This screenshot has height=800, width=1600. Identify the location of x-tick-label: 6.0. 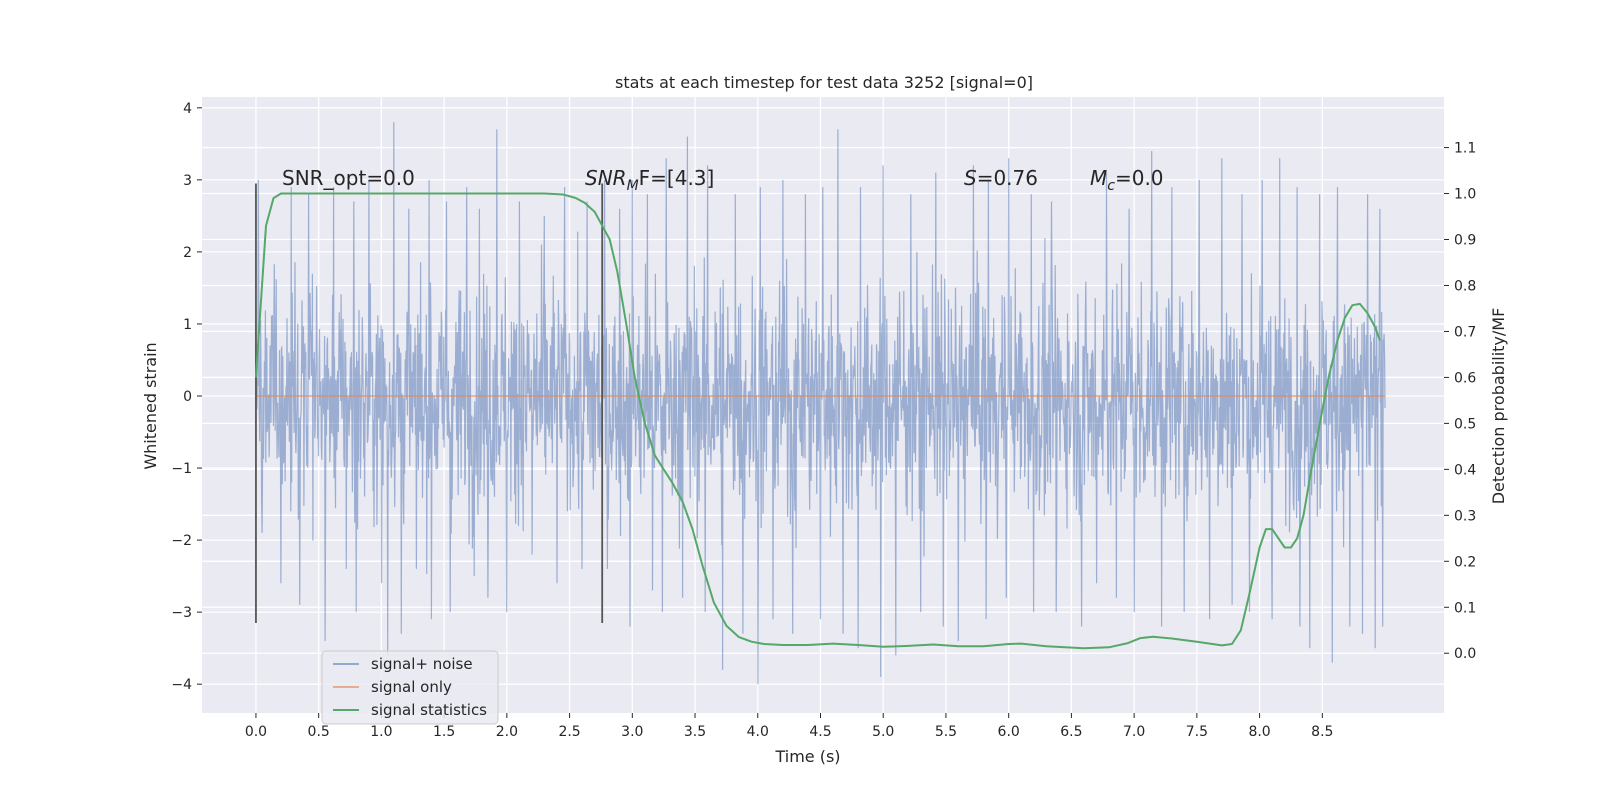
(1009, 732).